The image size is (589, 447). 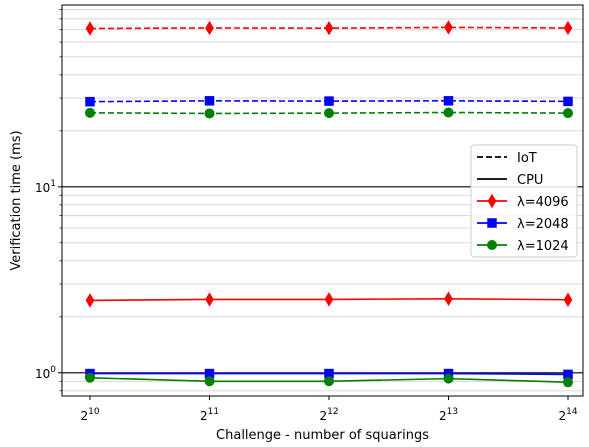 What do you see at coordinates (16, 200) in the screenshot?
I see `y-axis-label: Verification time (ms)` at bounding box center [16, 200].